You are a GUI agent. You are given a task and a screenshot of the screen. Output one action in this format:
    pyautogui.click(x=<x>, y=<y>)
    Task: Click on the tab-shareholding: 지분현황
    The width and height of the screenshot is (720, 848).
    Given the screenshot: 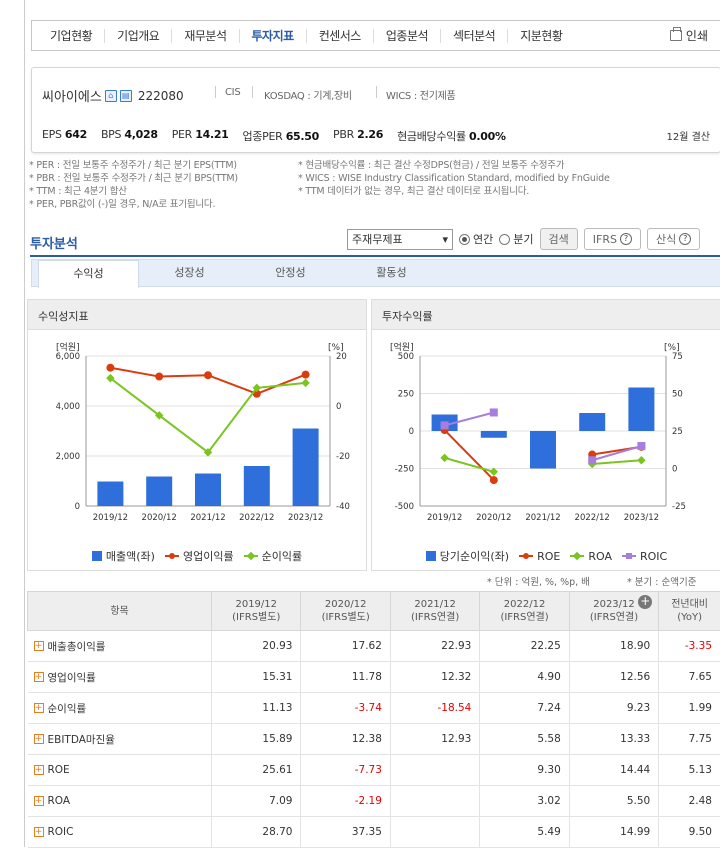 What is the action you would take?
    pyautogui.click(x=541, y=36)
    